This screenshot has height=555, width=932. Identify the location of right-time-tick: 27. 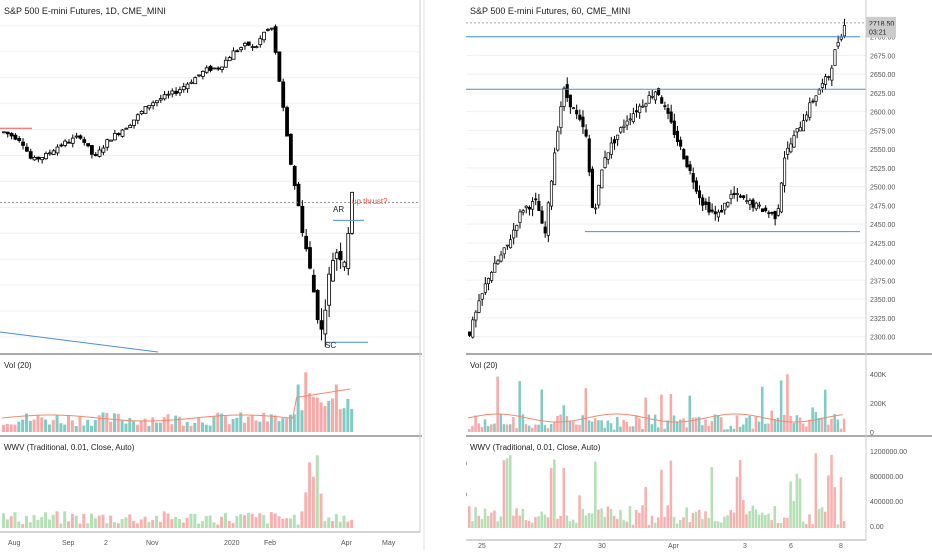
(558, 546).